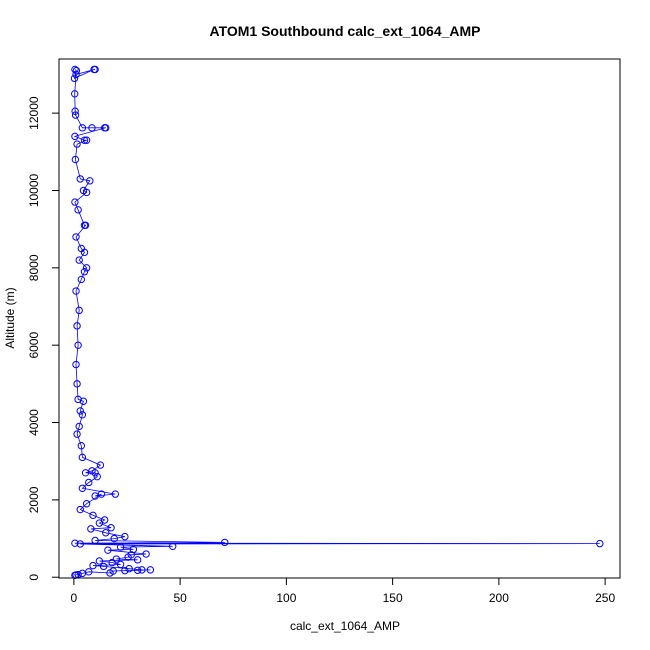 This screenshot has height=650, width=650. Describe the element at coordinates (34, 190) in the screenshot. I see `y-tick-label: 10000` at that location.